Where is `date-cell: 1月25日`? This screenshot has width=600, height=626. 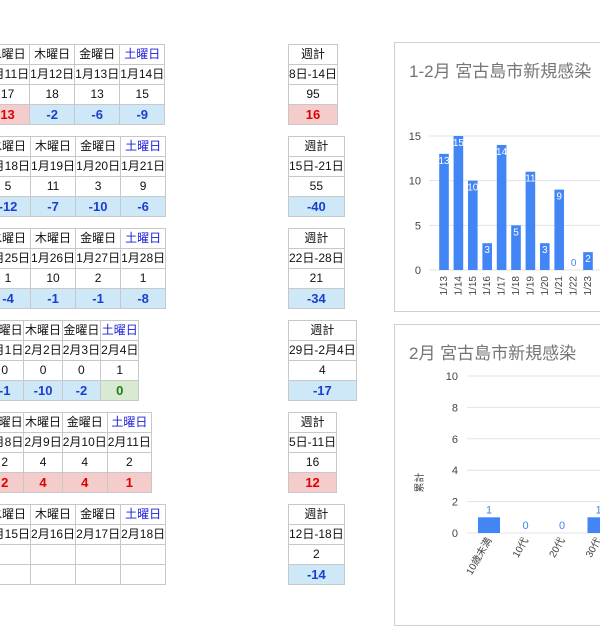 date-cell: 1月25日 is located at coordinates (15, 259).